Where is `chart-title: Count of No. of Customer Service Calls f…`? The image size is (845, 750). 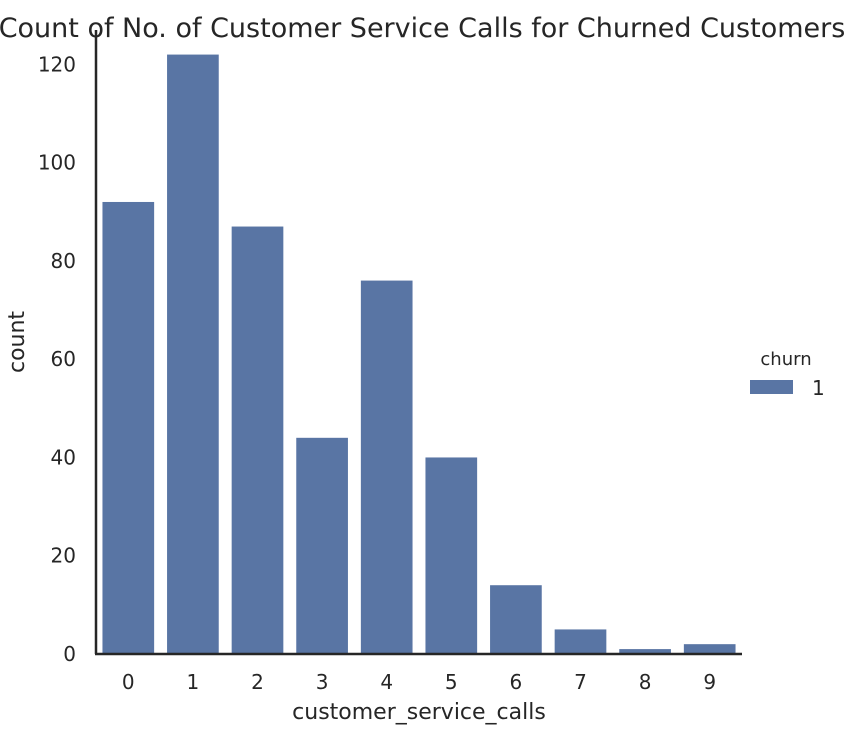 chart-title: Count of No. of Customer Service Calls f… is located at coordinates (422, 28).